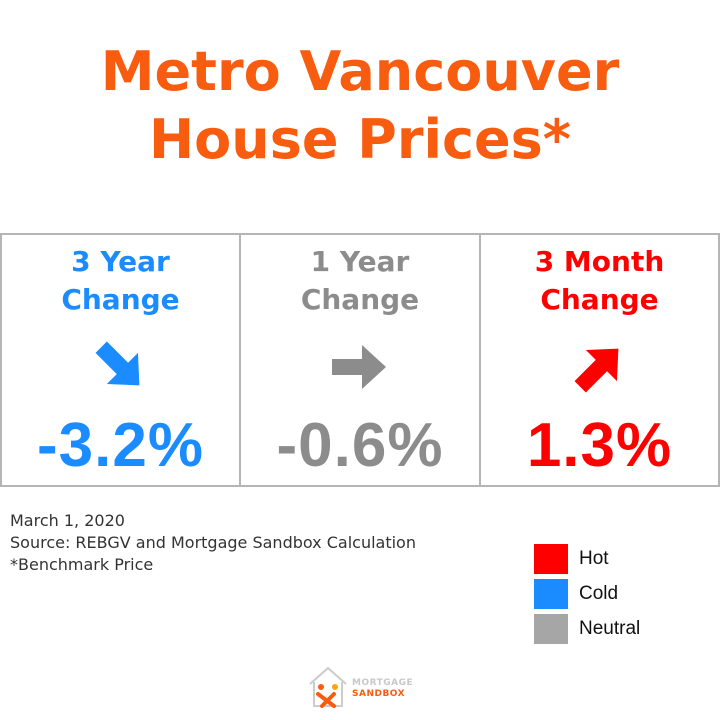 The image size is (720, 720). What do you see at coordinates (120, 445) in the screenshot?
I see `cell-value: -3.2%` at bounding box center [120, 445].